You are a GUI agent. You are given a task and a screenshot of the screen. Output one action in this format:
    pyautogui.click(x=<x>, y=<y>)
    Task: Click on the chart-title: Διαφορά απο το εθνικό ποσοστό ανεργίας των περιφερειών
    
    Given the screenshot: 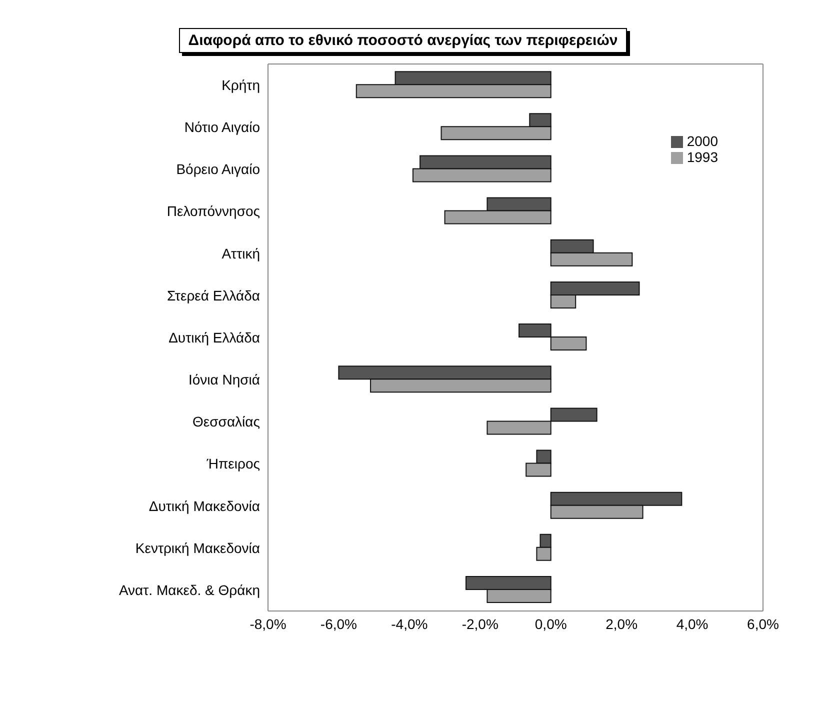 What is the action you would take?
    pyautogui.click(x=403, y=40)
    